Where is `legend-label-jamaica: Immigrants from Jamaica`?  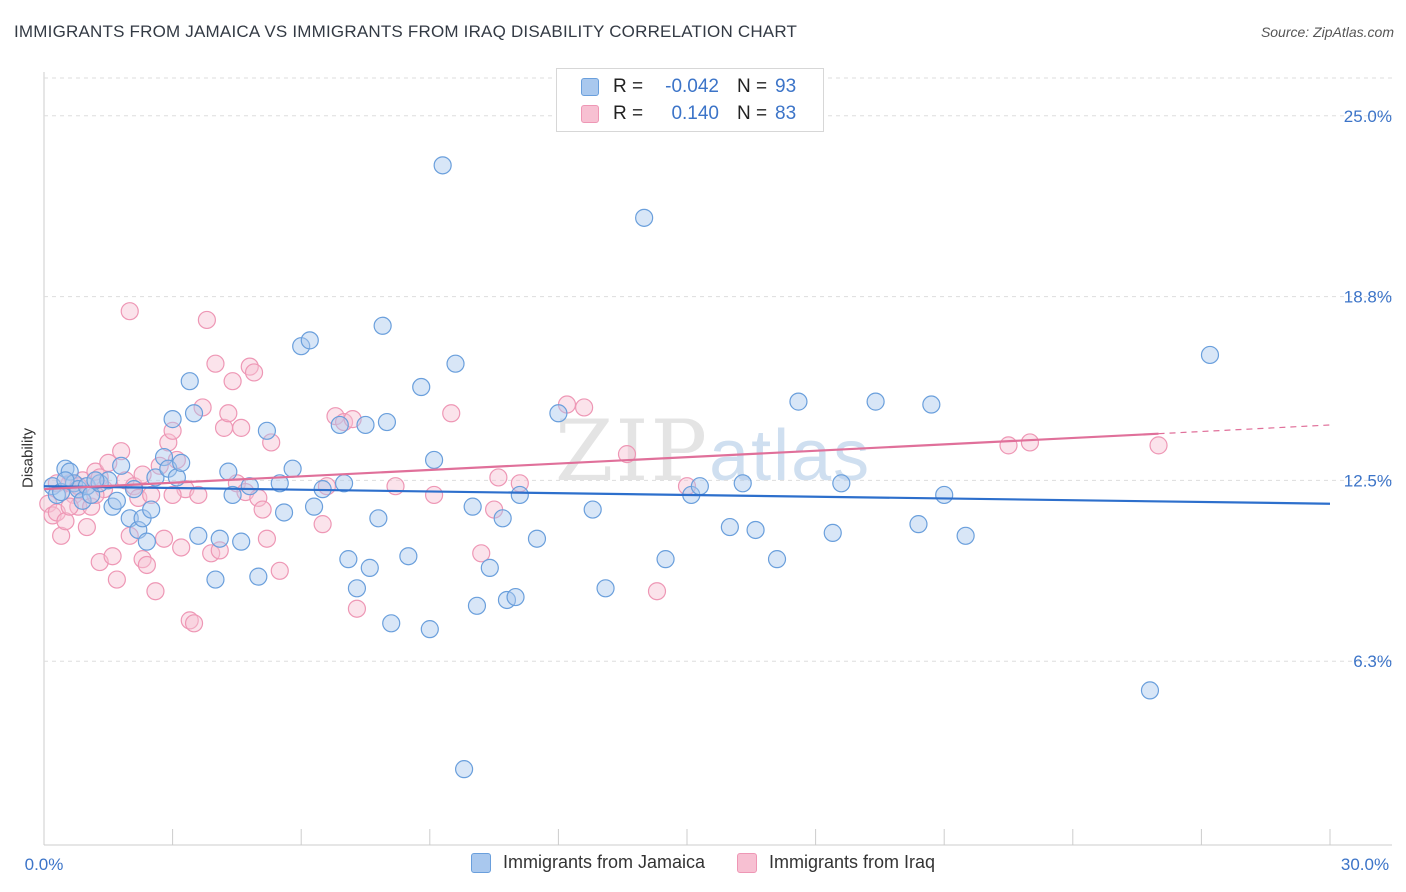
legend-label-jamaica: Immigrants from Jamaica is located at coordinates (603, 862).